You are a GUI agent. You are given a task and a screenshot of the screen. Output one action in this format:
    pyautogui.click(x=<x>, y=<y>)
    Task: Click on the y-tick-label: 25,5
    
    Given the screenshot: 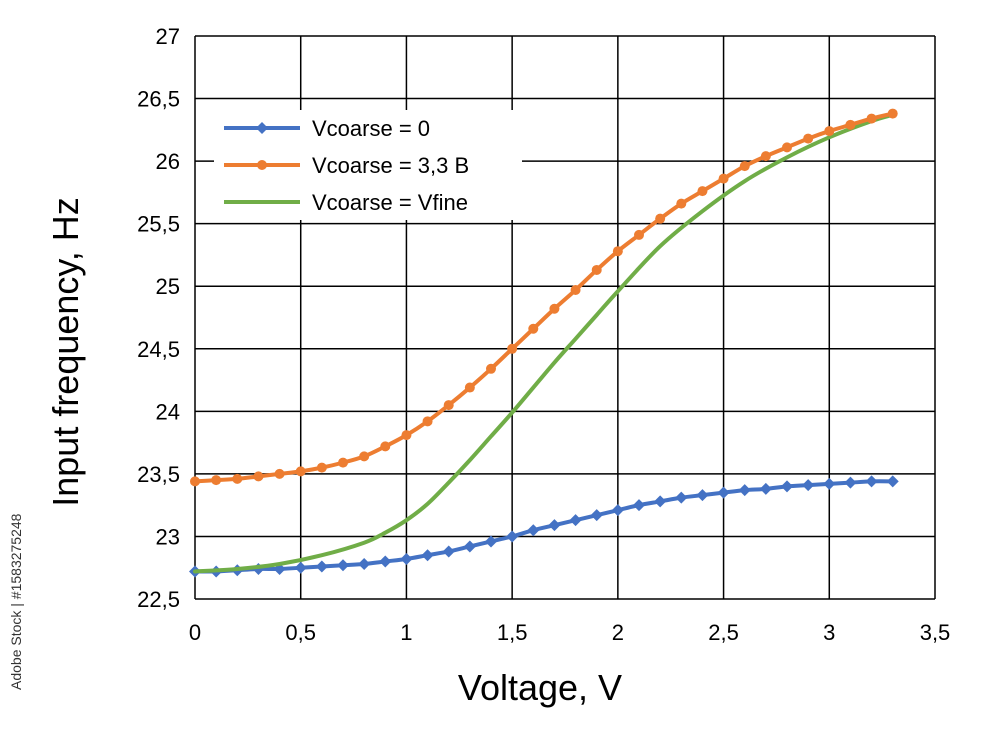 What is the action you would take?
    pyautogui.click(x=158, y=224)
    